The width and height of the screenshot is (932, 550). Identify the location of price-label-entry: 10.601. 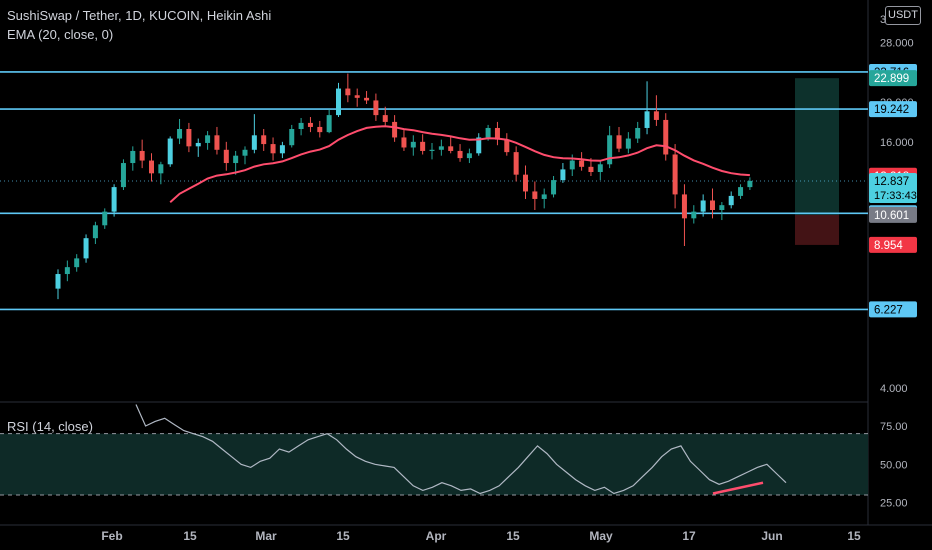
(891, 216).